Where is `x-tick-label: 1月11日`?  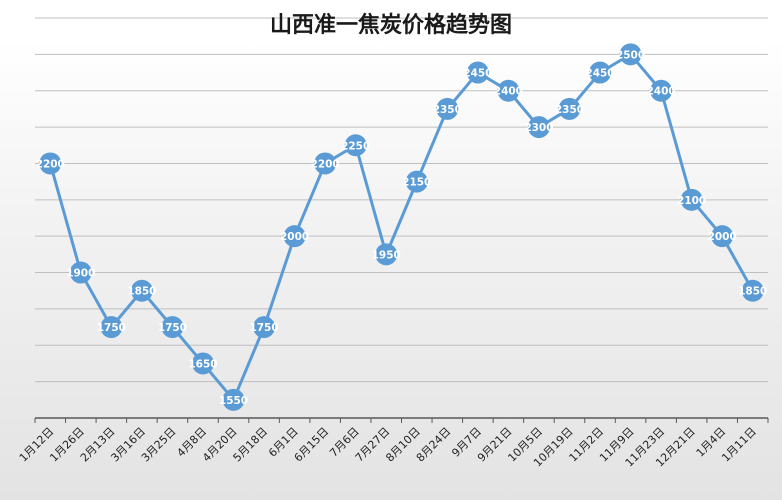
x-tick-label: 1月11日 is located at coordinates (739, 445).